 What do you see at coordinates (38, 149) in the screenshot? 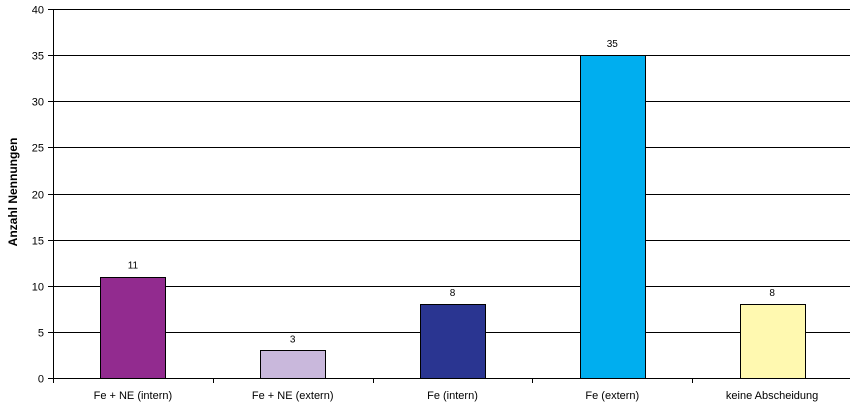
I see `y-tick-label: 25` at bounding box center [38, 149].